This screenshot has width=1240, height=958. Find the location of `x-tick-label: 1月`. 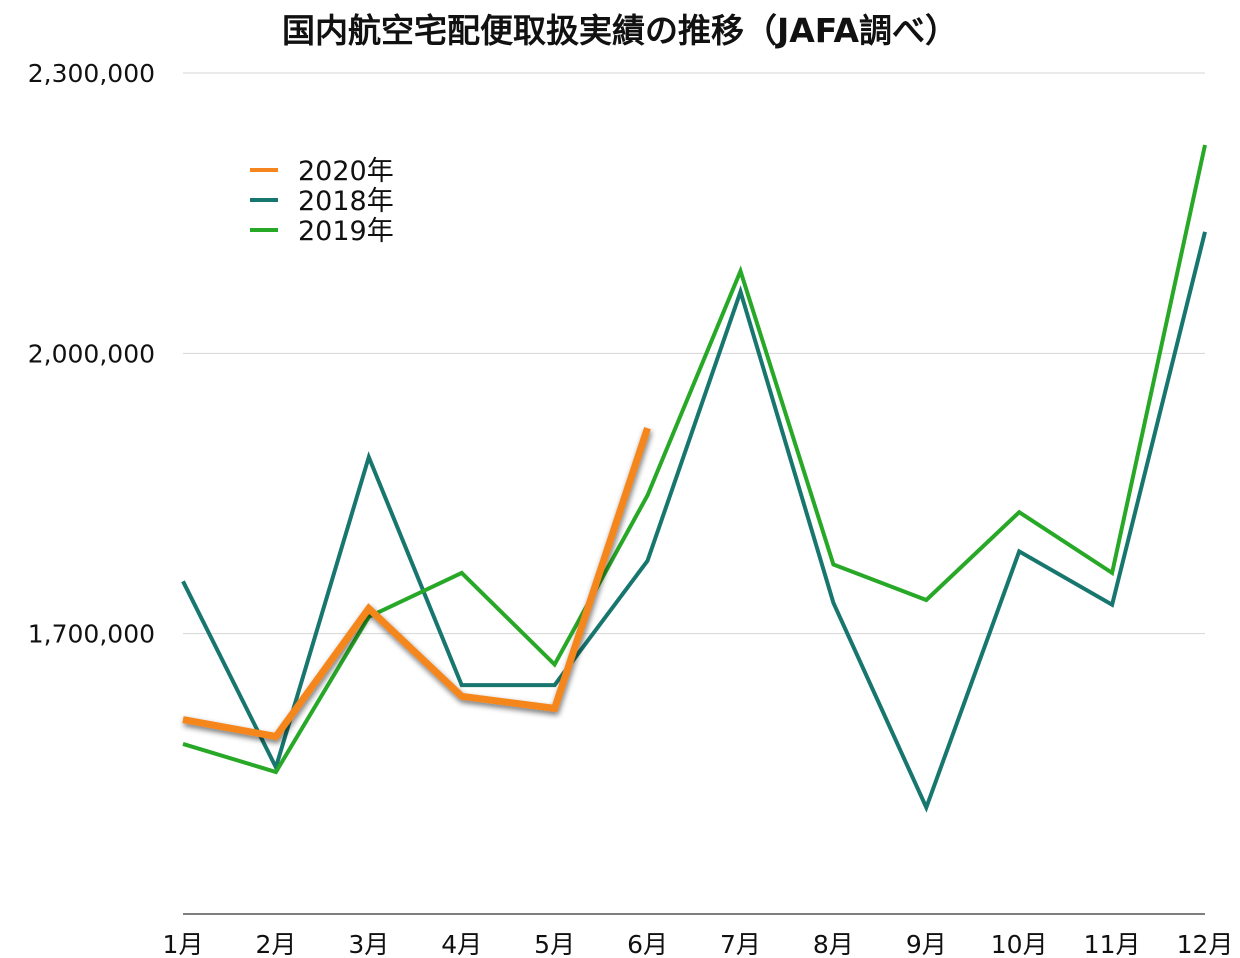

x-tick-label: 1月 is located at coordinates (183, 944).